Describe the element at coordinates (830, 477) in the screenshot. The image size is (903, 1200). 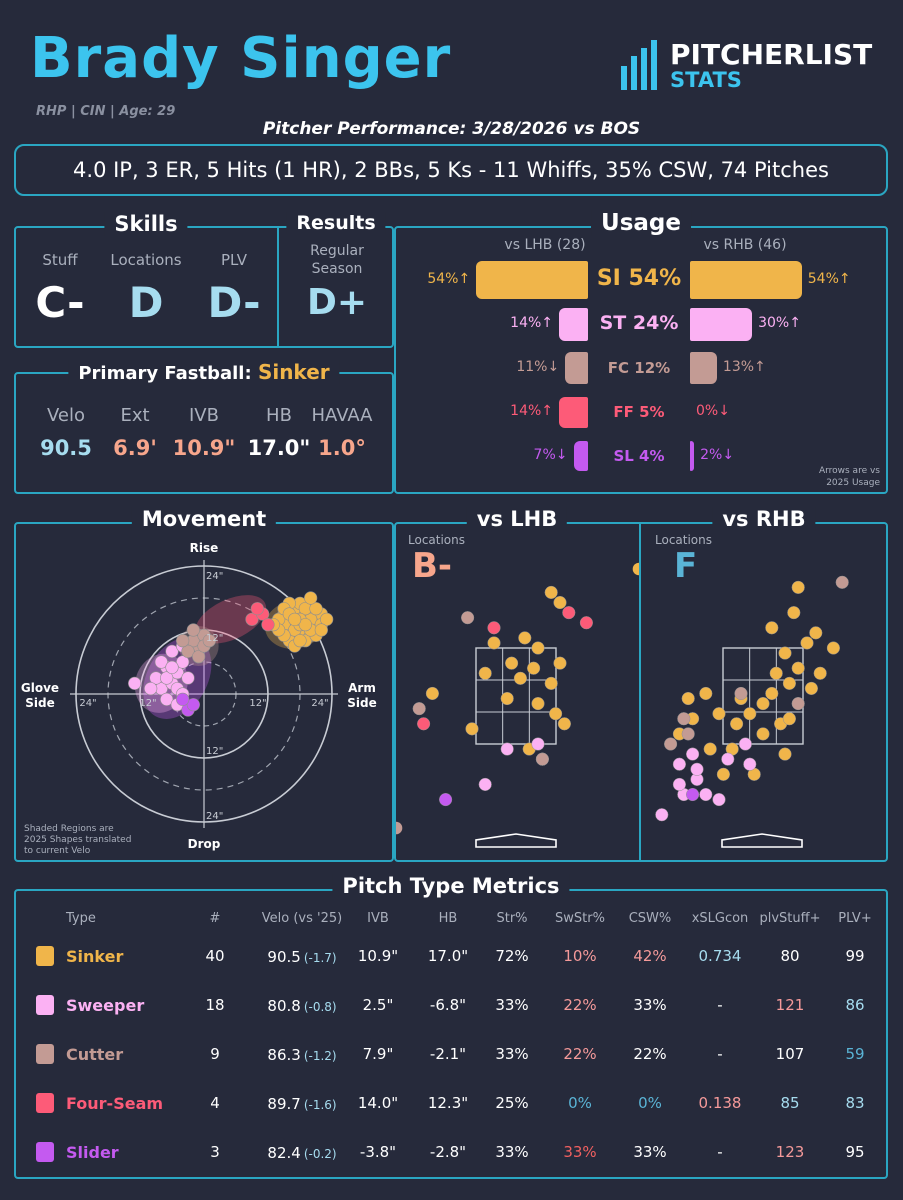
I see `usage-note: Arrows are vs 2025 Usage` at that location.